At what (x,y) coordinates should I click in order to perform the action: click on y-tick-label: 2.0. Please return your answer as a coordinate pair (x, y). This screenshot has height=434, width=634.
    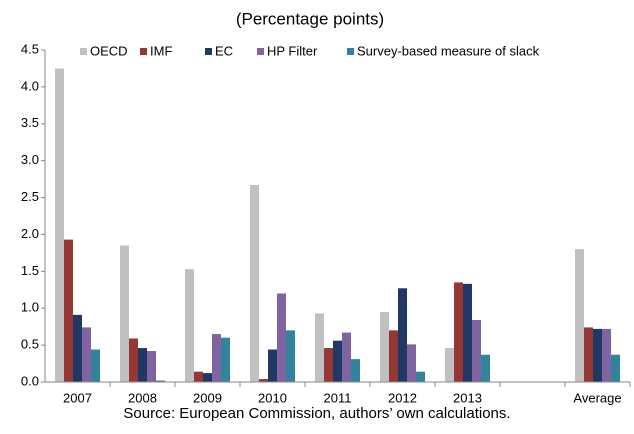
    Looking at the image, I should click on (30, 233).